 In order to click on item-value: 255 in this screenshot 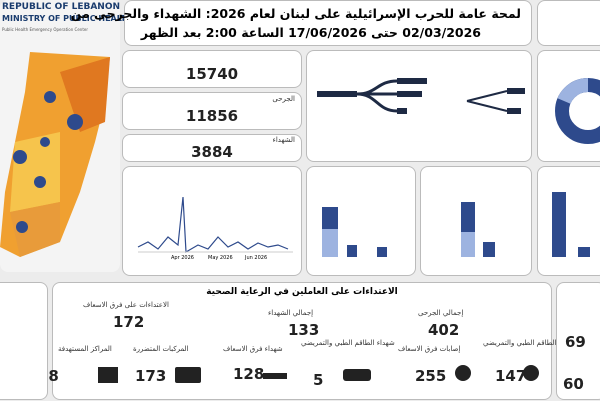, I will do `click(431, 376)`.